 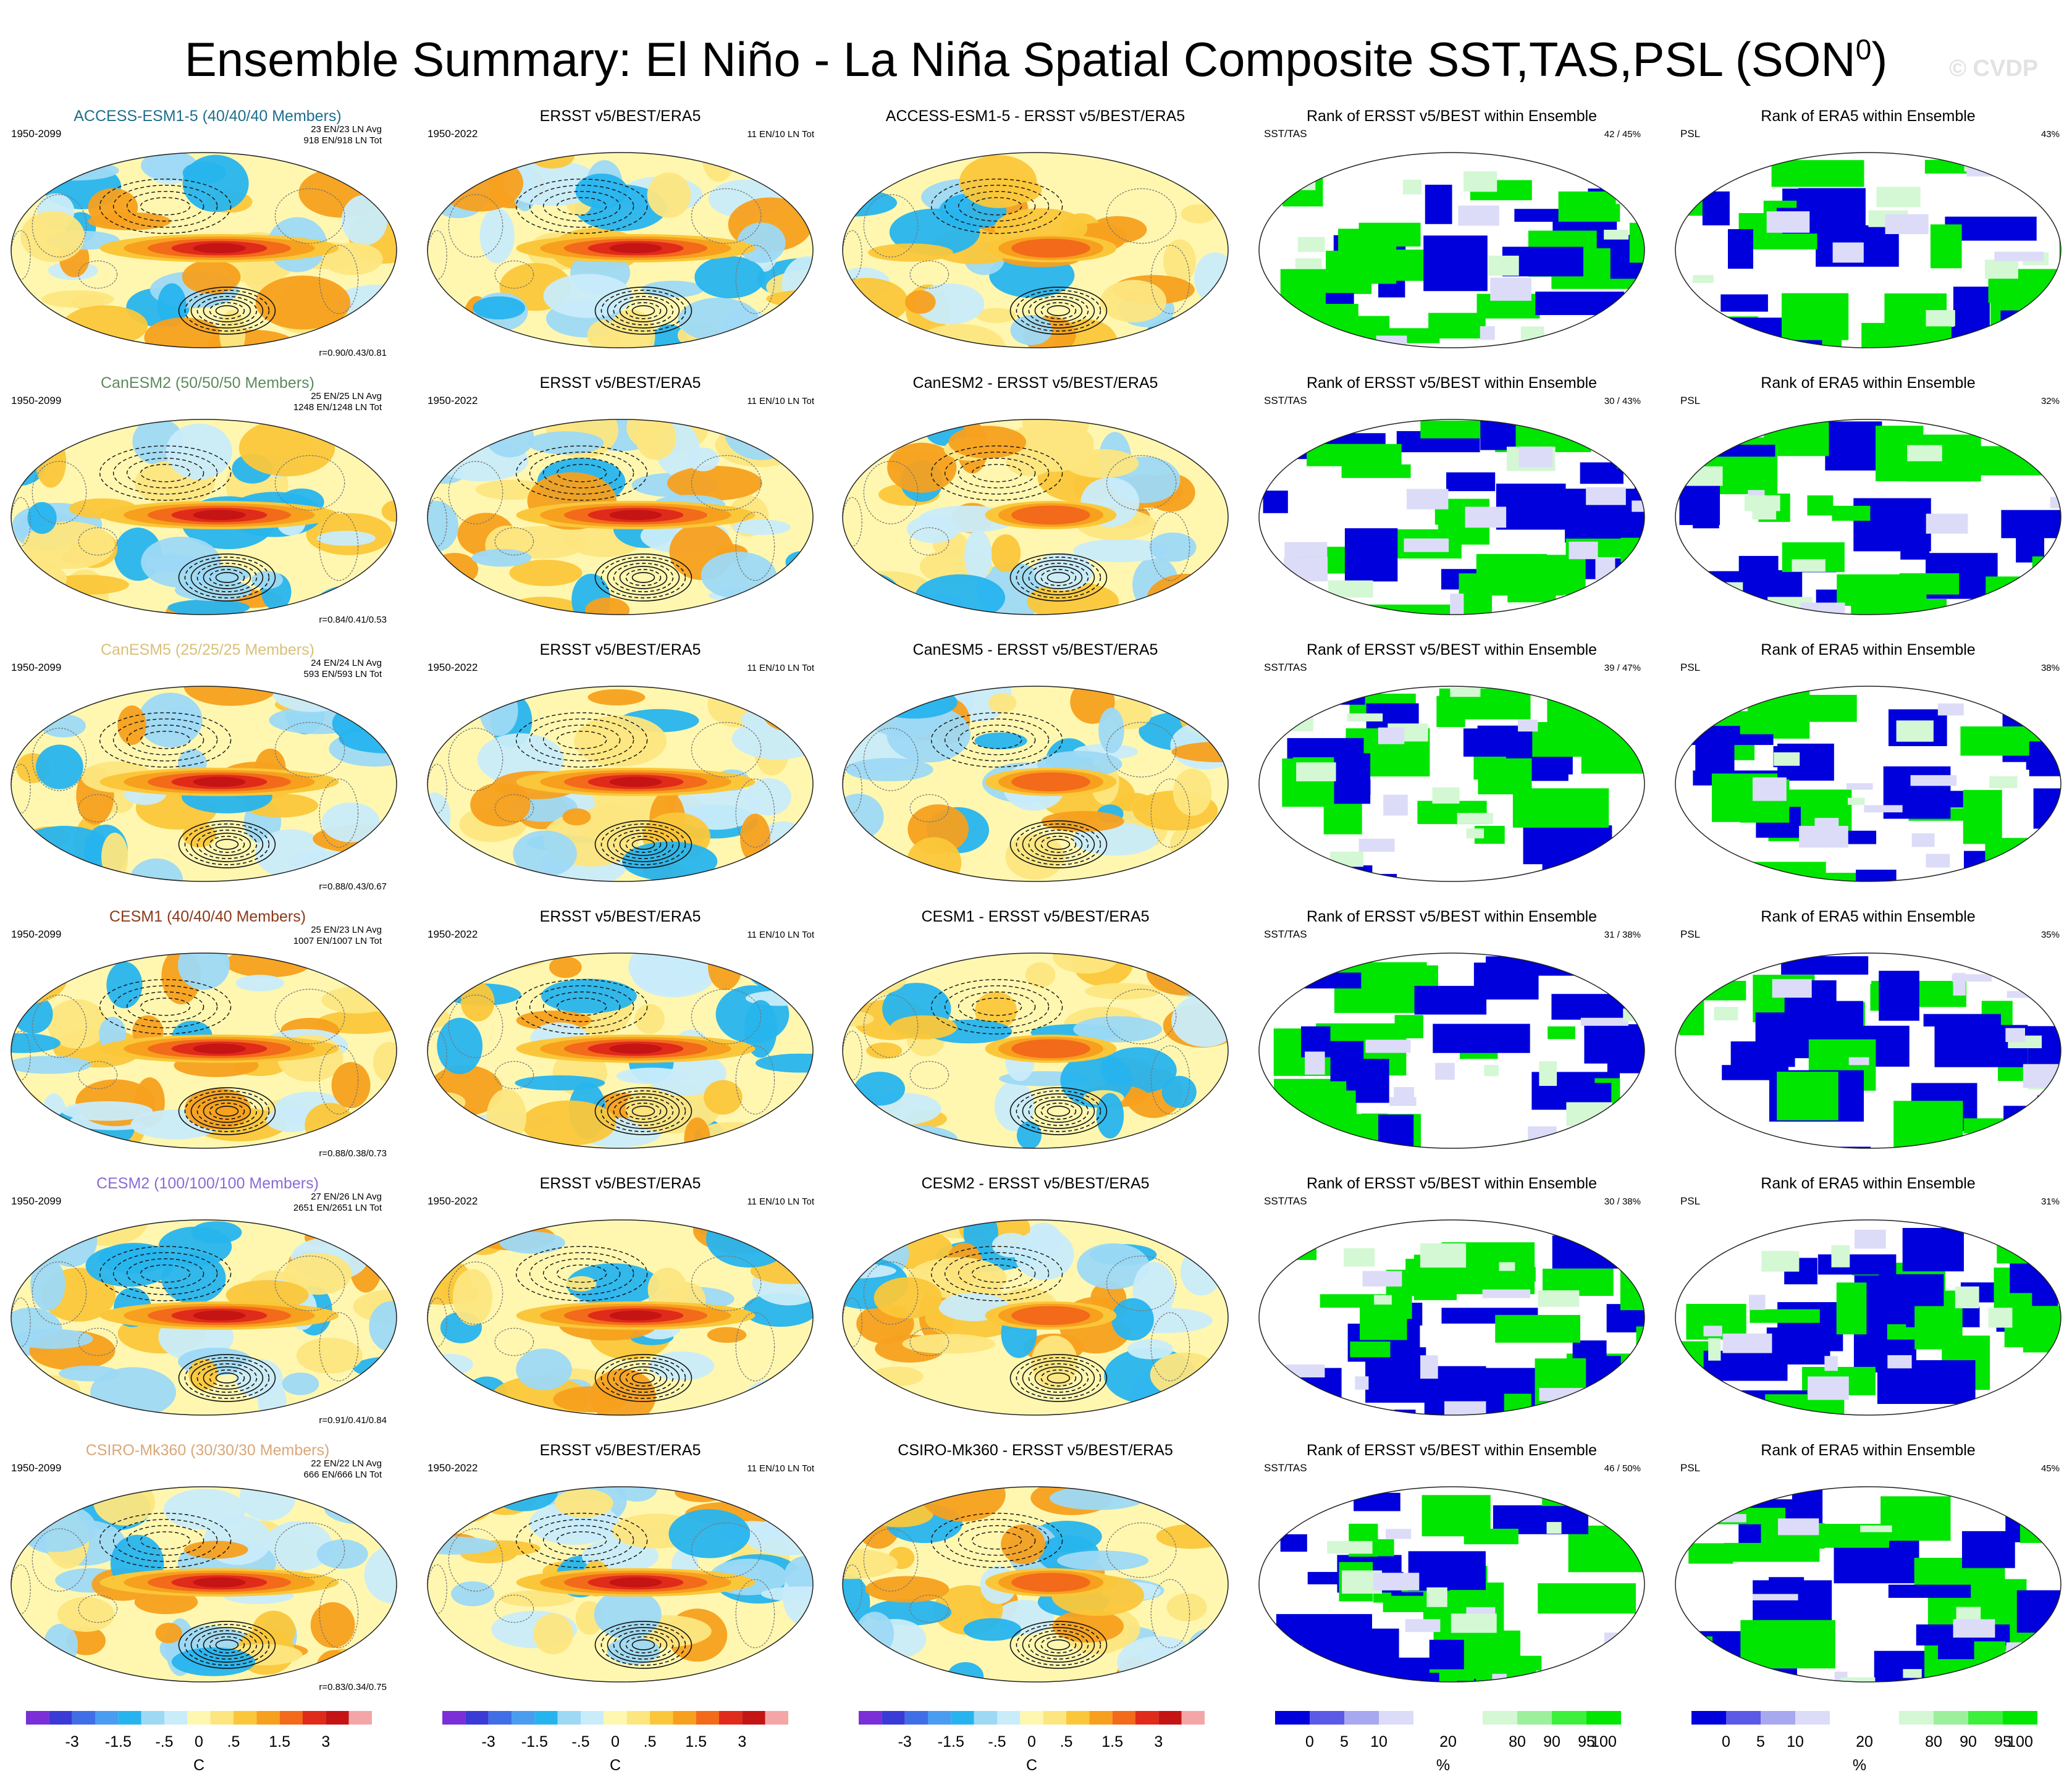 I want to click on event-counts-avg: 25 EN/25 LN Avg, so click(x=346, y=396).